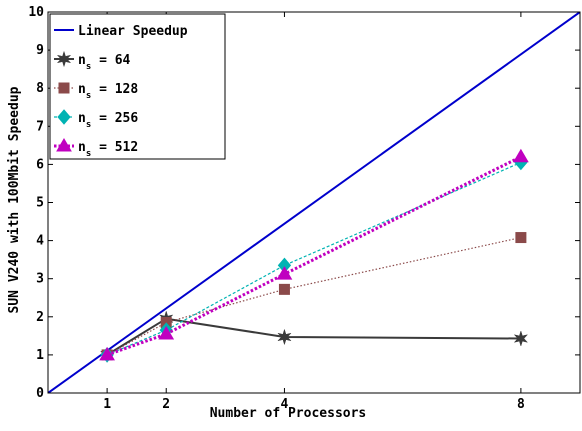  I want to click on y-axis-label: SUN V240 with 100Mbit Speedup, so click(14, 199).